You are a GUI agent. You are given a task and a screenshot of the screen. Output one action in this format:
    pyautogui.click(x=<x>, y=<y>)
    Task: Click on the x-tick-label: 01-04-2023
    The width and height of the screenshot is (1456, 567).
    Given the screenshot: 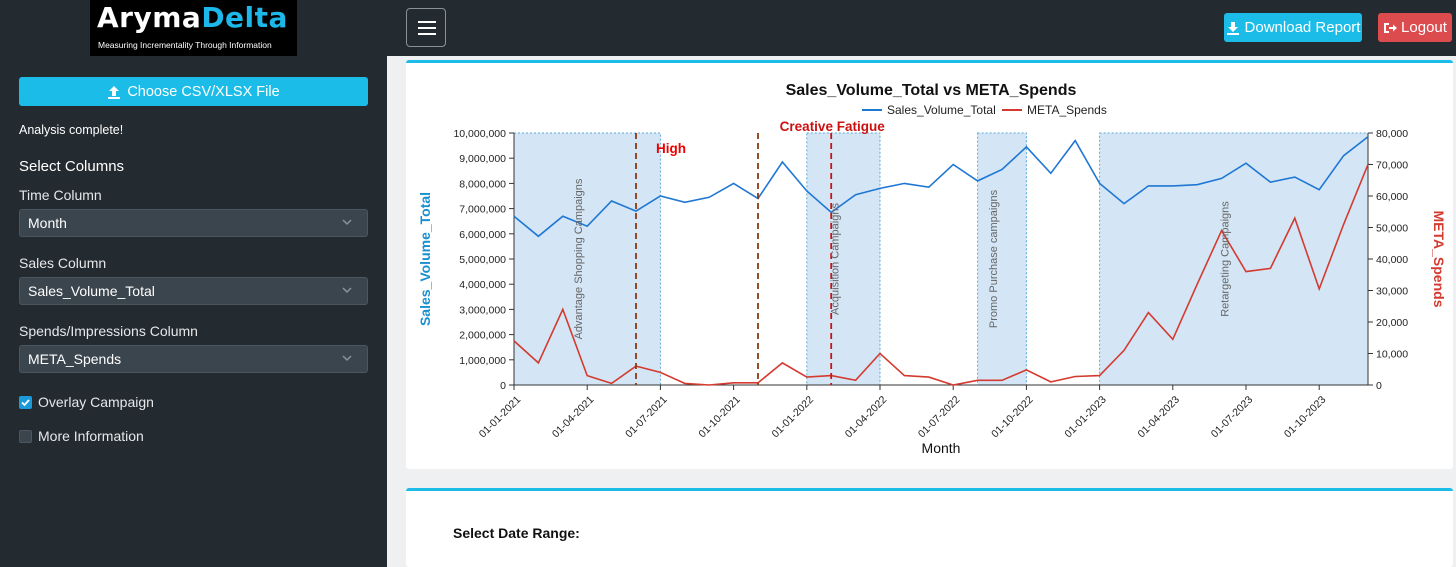 What is the action you would take?
    pyautogui.click(x=1159, y=417)
    